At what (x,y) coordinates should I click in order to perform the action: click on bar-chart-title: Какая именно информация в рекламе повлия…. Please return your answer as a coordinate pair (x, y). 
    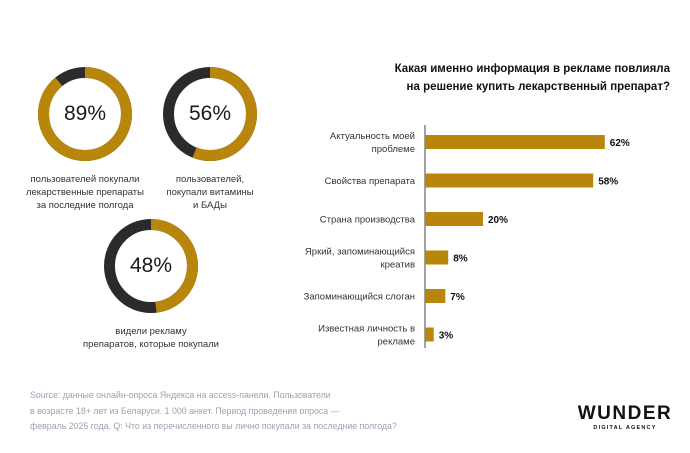
    Looking at the image, I should click on (500, 78).